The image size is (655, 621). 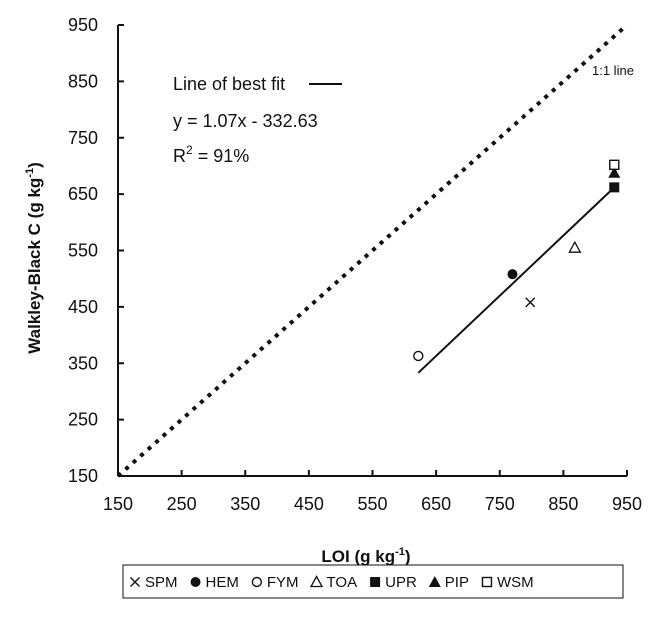 What do you see at coordinates (34, 198) in the screenshot?
I see `y-axis-title-unit: (g kg` at bounding box center [34, 198].